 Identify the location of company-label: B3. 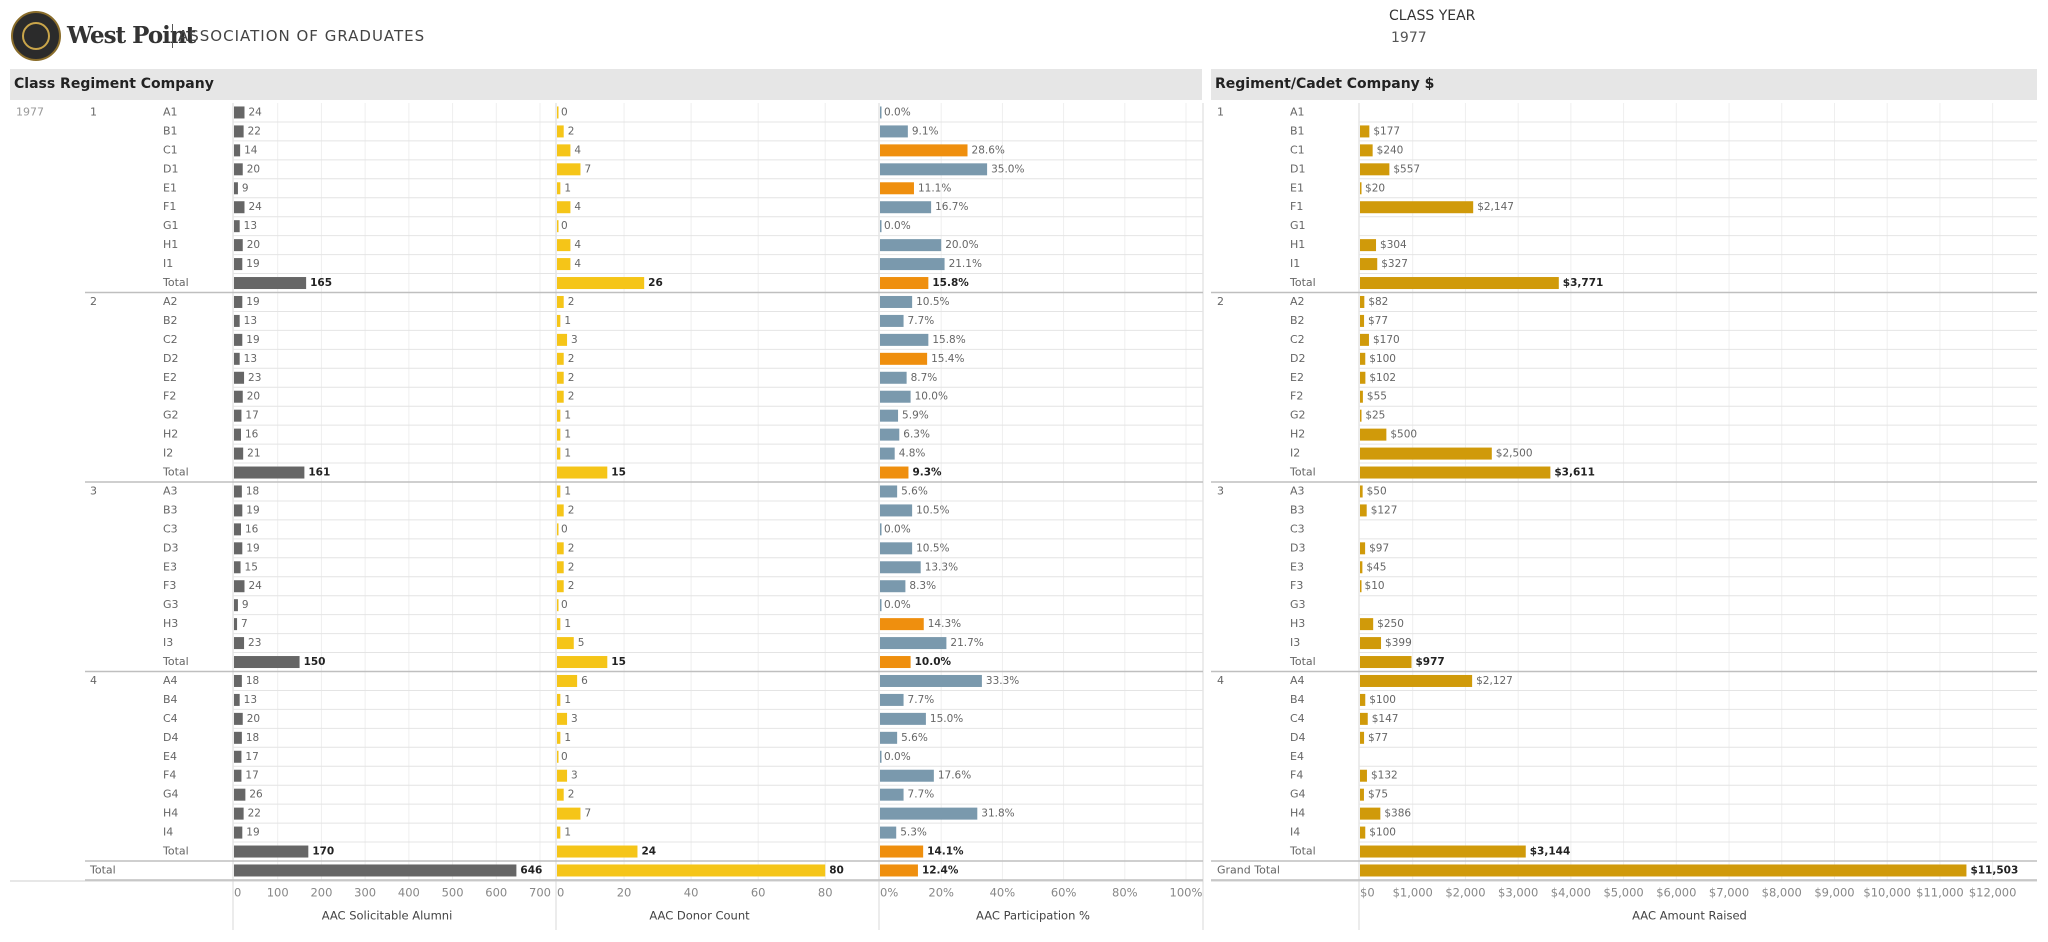
(170, 509).